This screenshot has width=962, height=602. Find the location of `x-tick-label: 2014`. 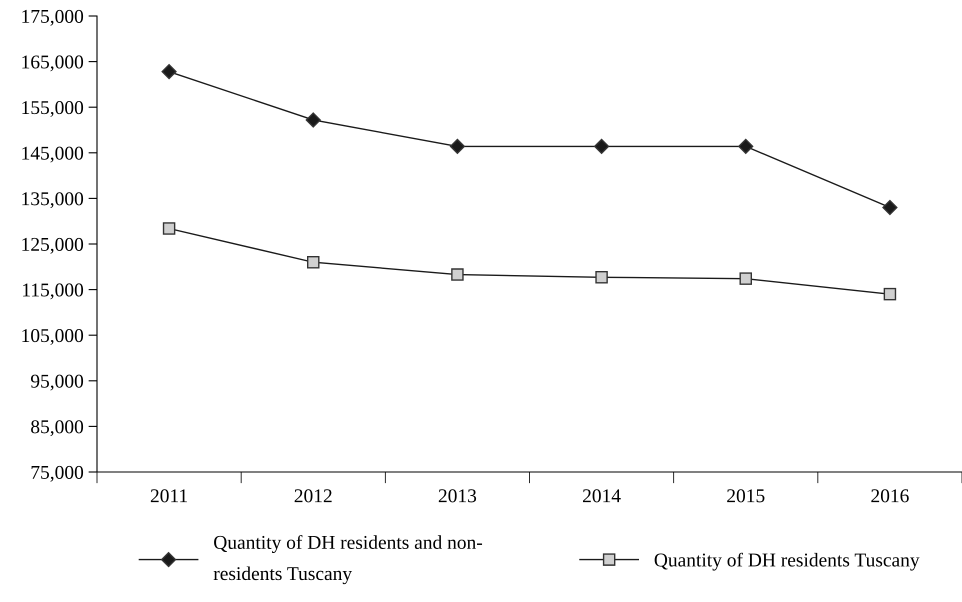

x-tick-label: 2014 is located at coordinates (601, 495).